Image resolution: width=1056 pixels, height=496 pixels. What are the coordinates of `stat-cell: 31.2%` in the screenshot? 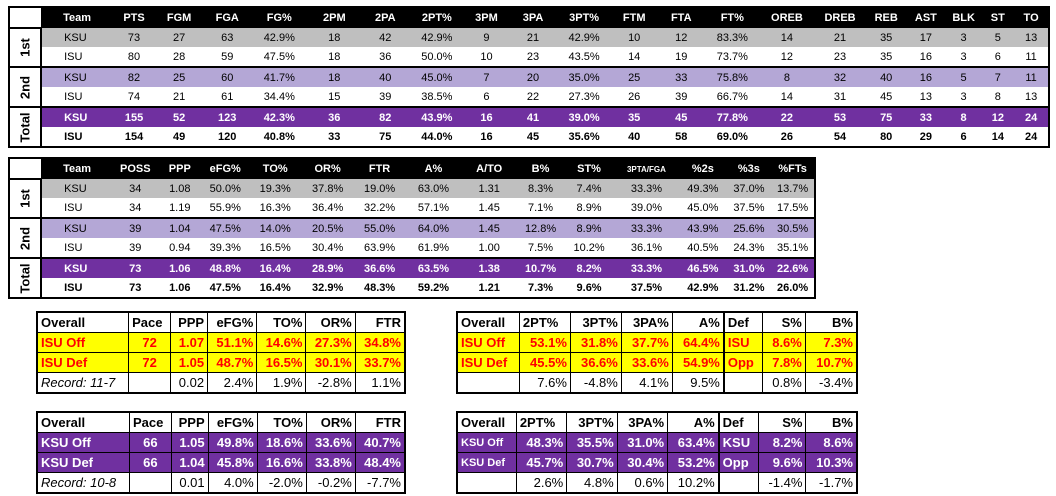 It's located at (749, 288).